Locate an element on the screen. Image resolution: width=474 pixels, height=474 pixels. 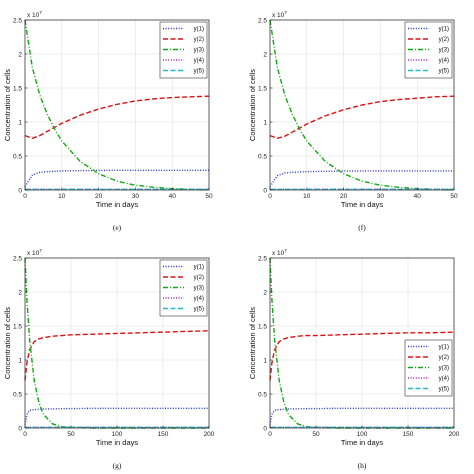
panel-caption: (g) is located at coordinates (117, 465).